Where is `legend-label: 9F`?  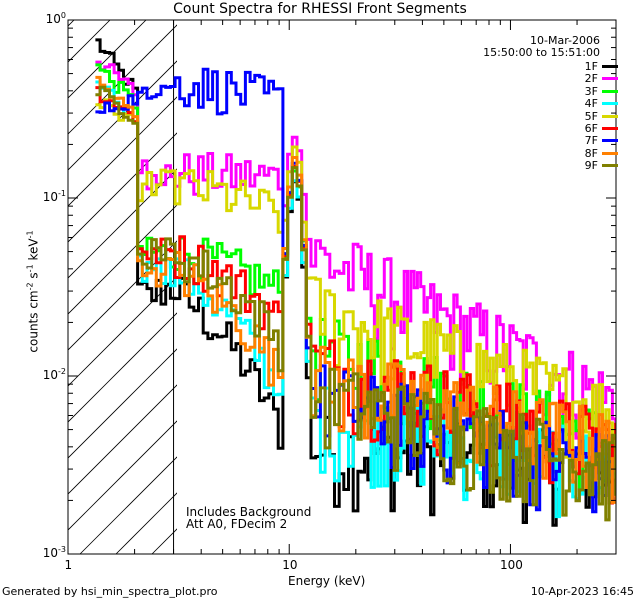
legend-label: 9F is located at coordinates (591, 166).